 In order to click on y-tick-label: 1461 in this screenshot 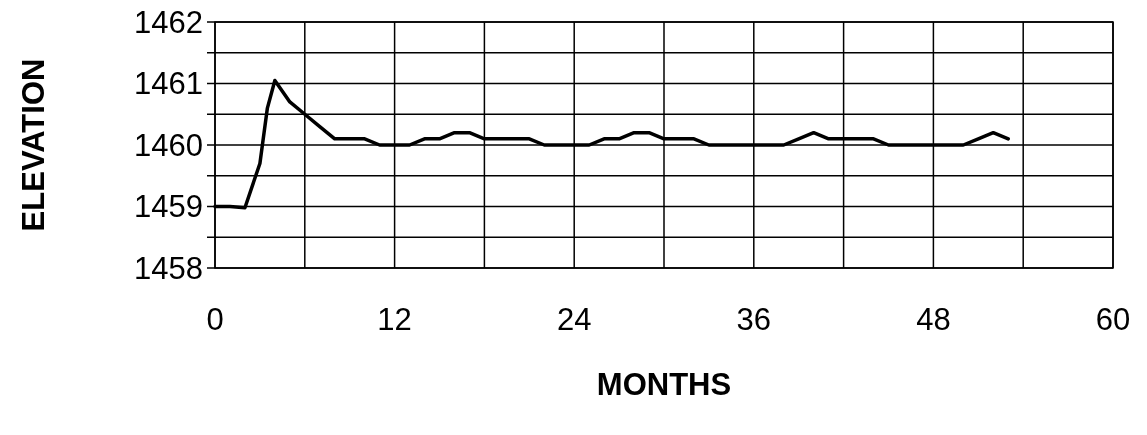, I will do `click(168, 84)`.